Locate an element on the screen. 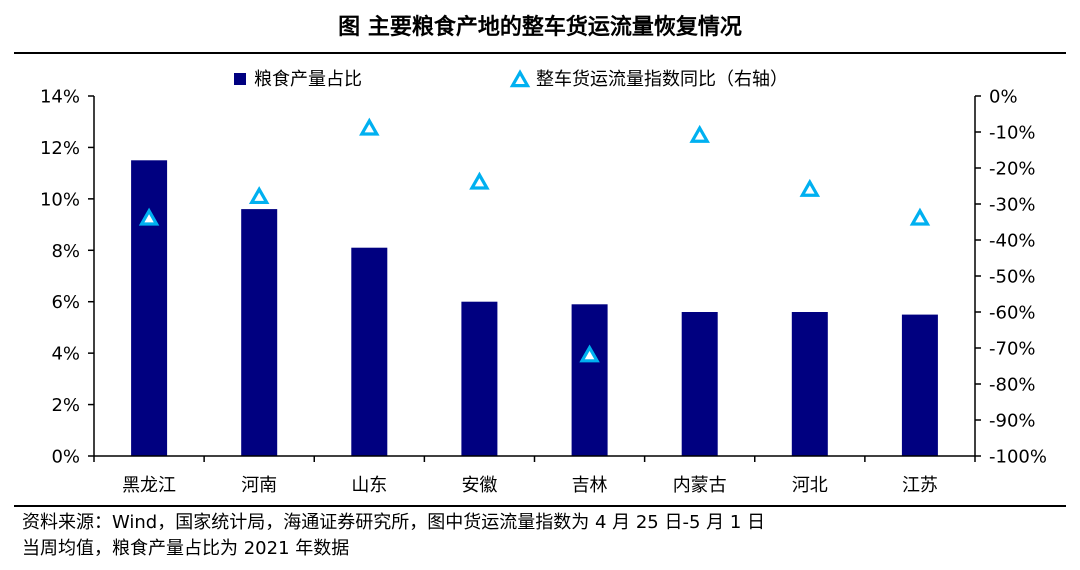 Image resolution: width=1080 pixels, height=570 pixels. left-tick-label: 0% is located at coordinates (65, 457).